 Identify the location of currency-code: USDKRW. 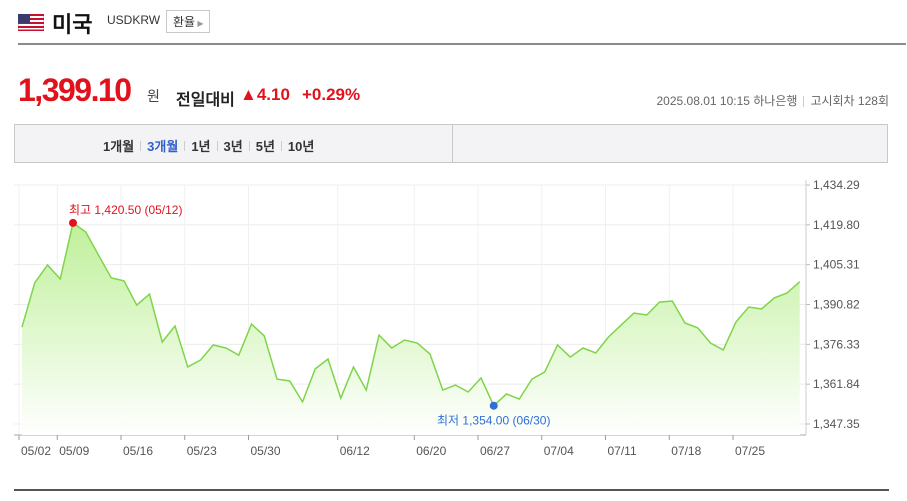
(134, 20).